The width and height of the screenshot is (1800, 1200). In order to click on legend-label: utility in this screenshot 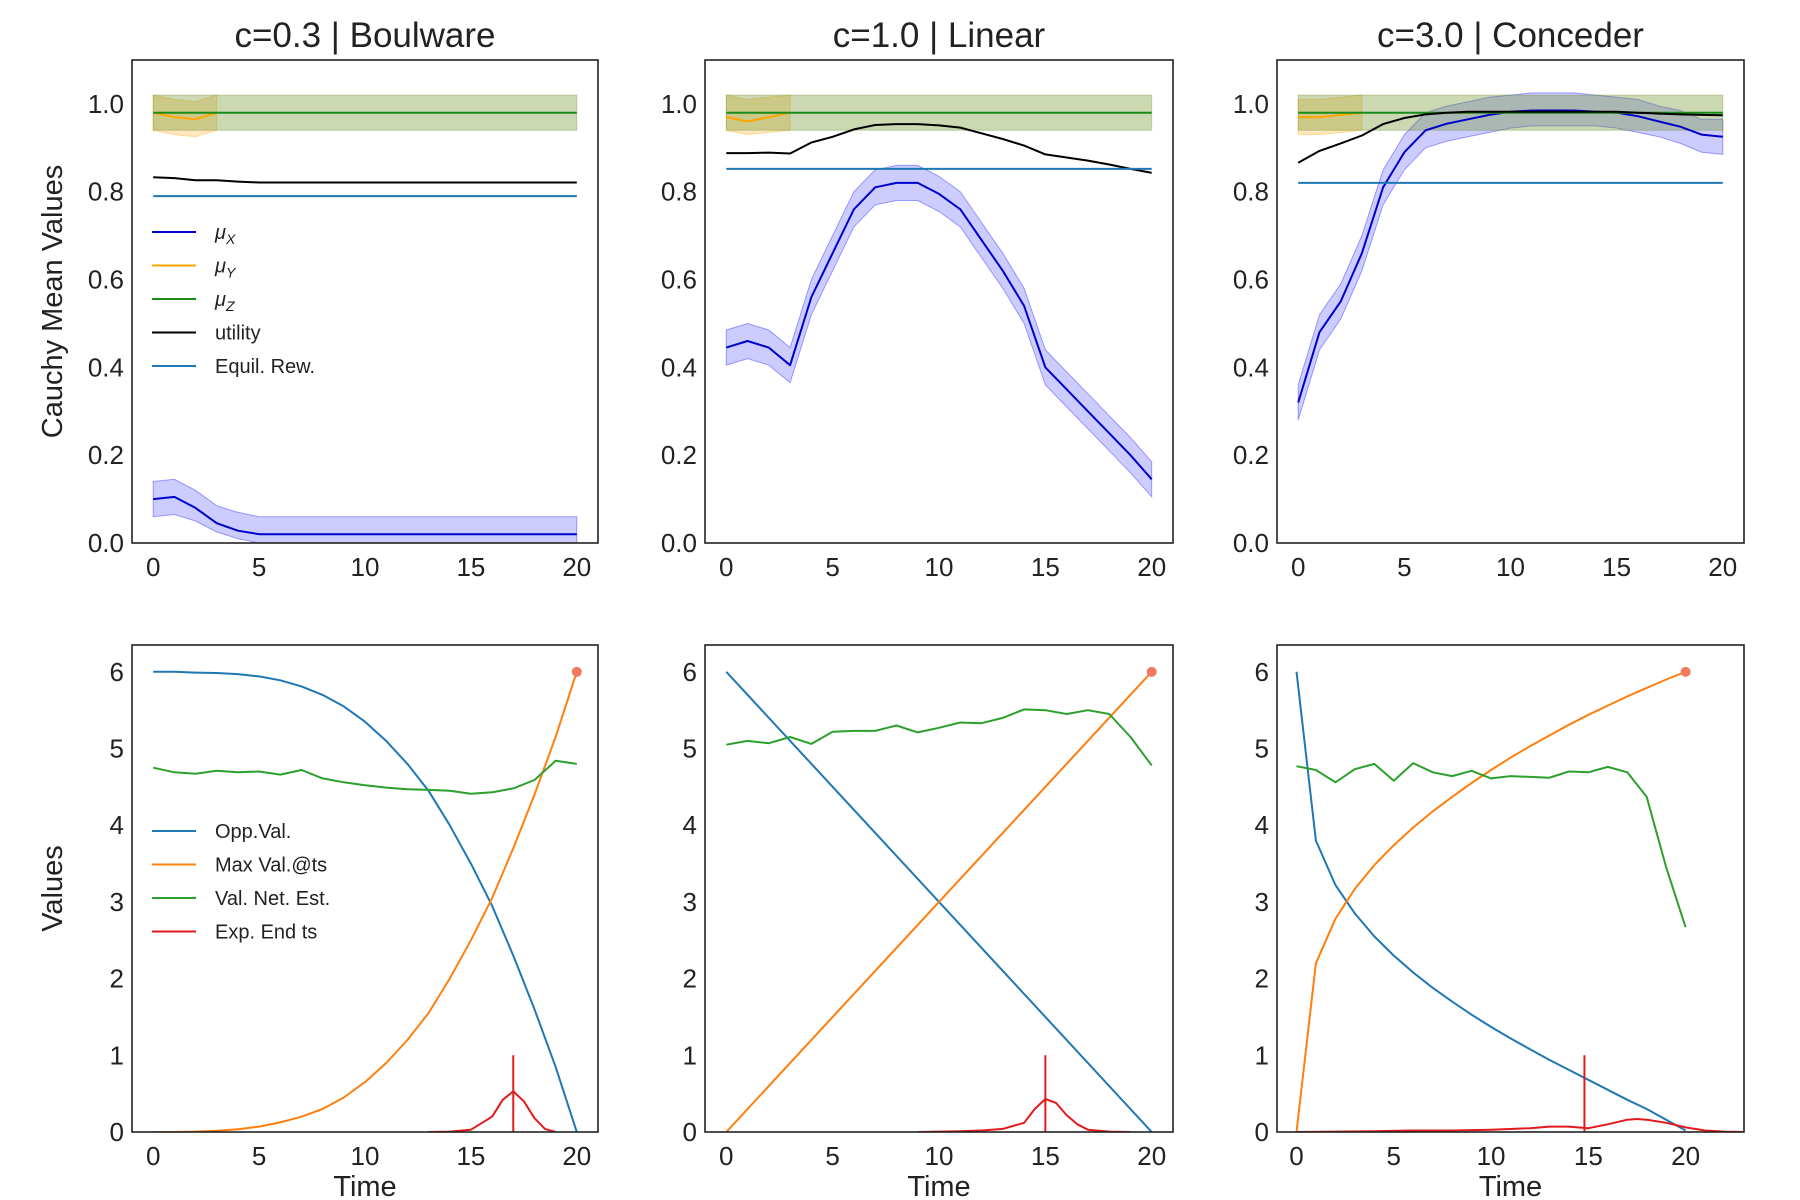, I will do `click(238, 334)`.